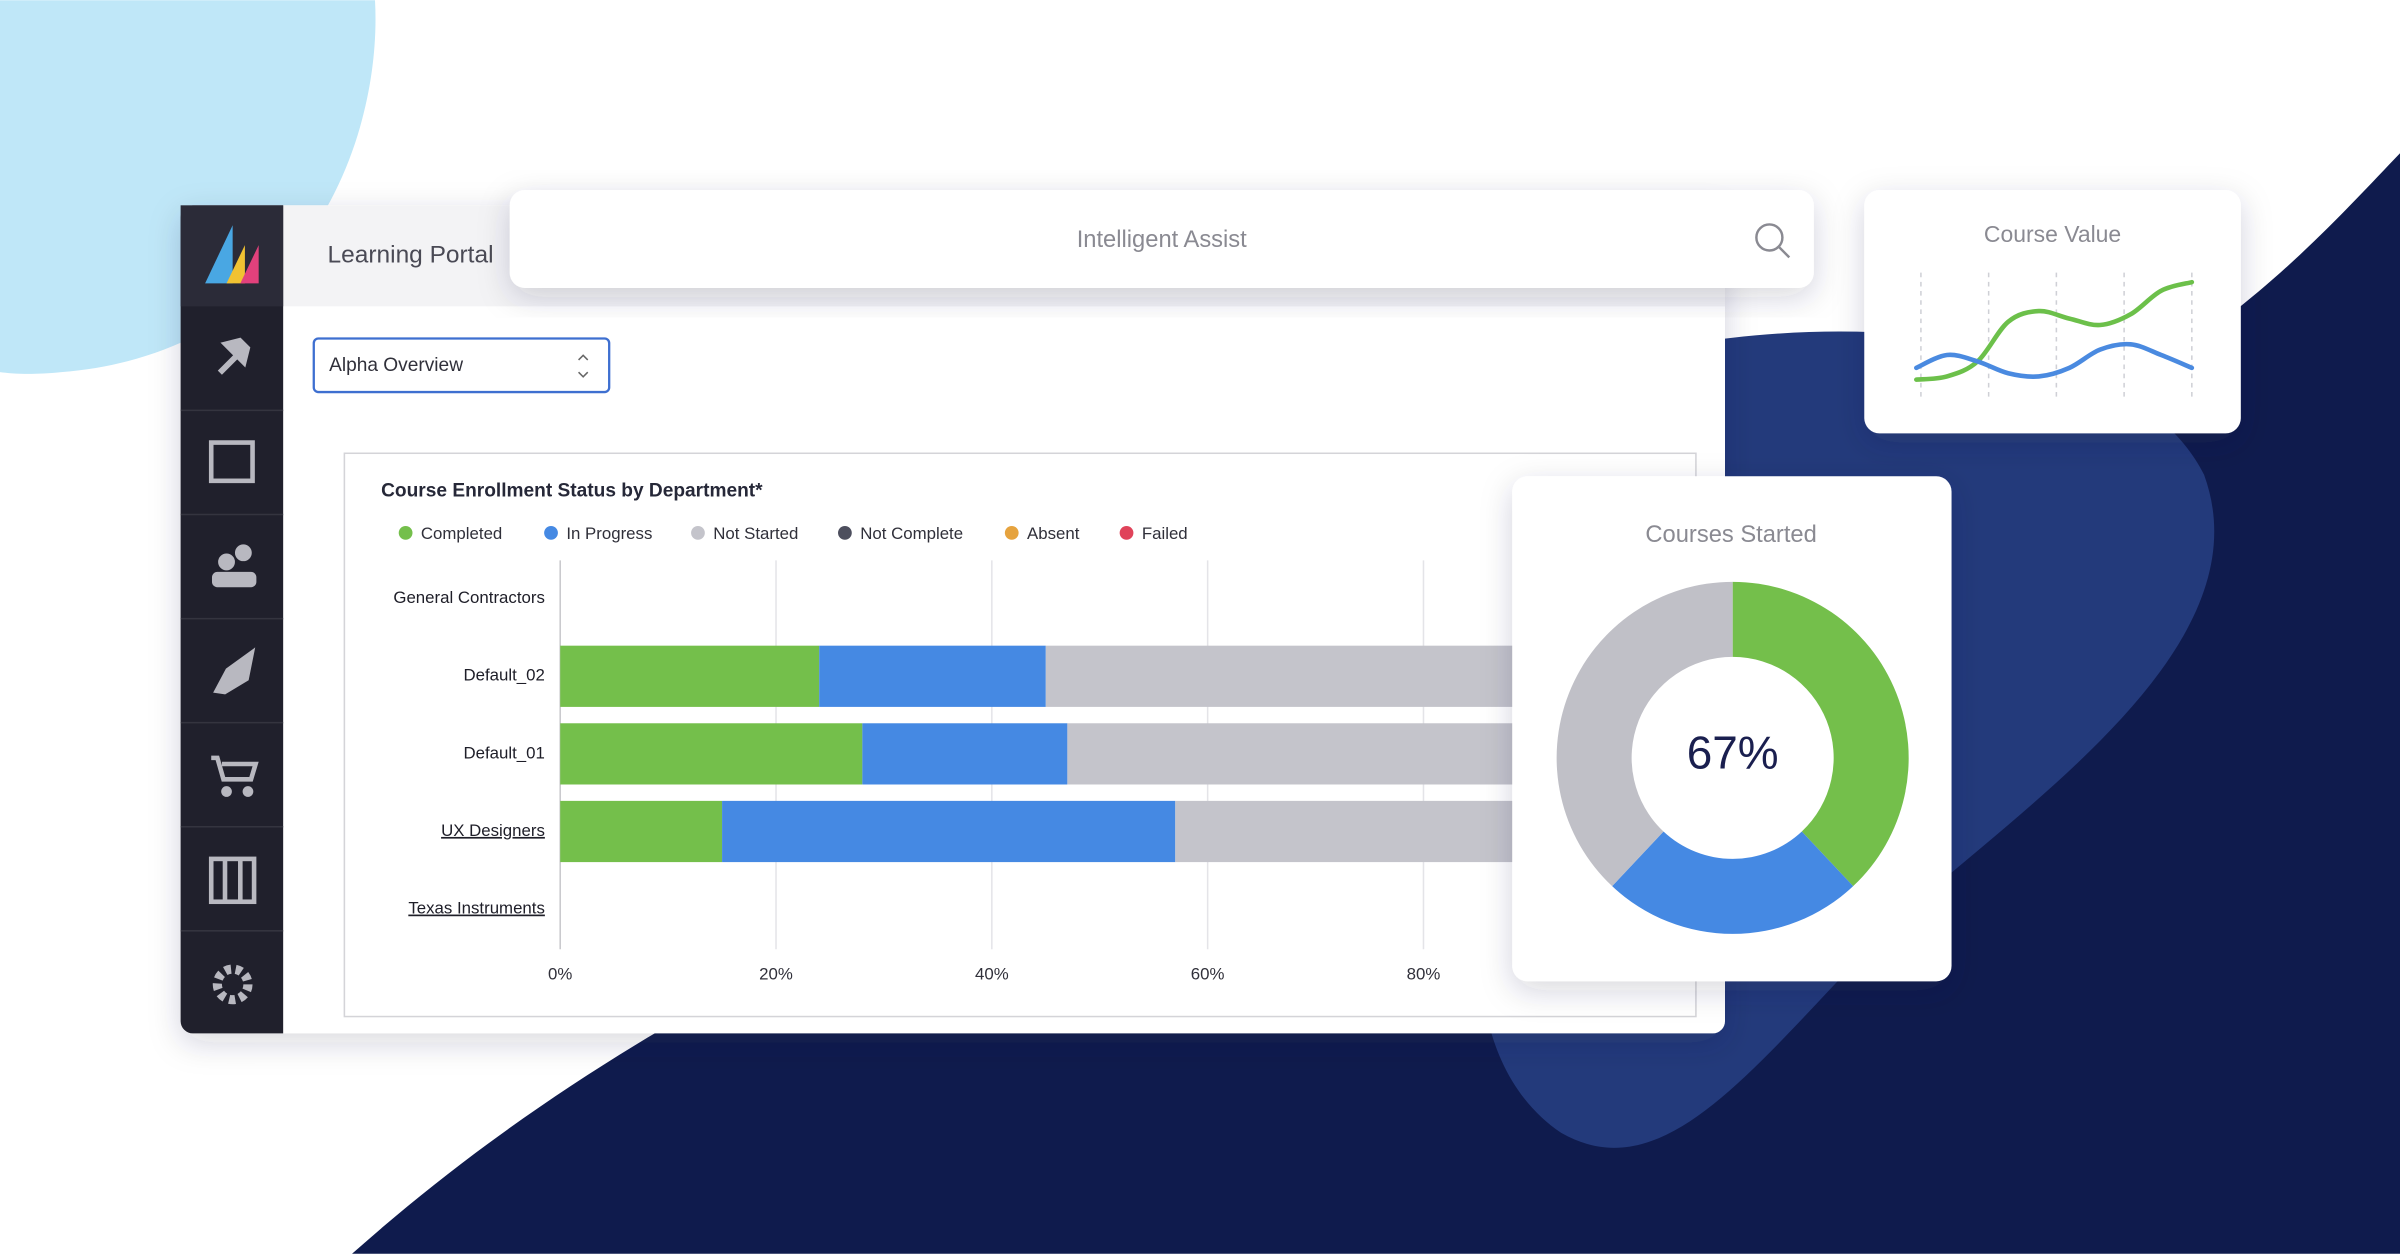 The height and width of the screenshot is (1254, 2400). What do you see at coordinates (396, 365) in the screenshot?
I see `dropdown-value: Alpha Overview` at bounding box center [396, 365].